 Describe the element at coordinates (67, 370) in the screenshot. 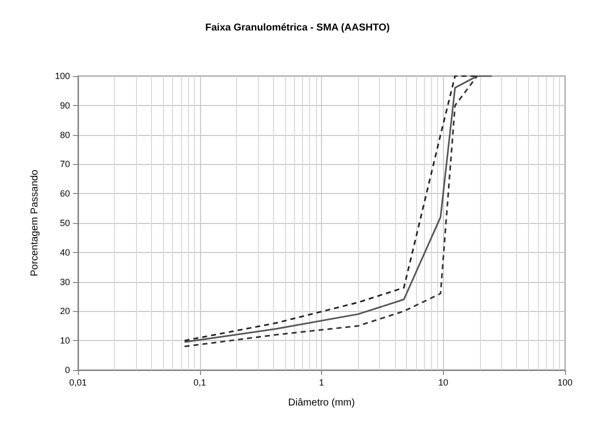

I see `y-tick-label: 0` at that location.